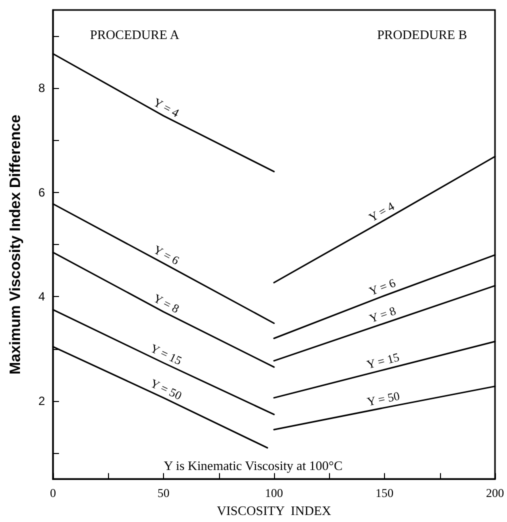  What do you see at coordinates (495, 493) in the screenshot?
I see `x-tick-label: 200` at bounding box center [495, 493].